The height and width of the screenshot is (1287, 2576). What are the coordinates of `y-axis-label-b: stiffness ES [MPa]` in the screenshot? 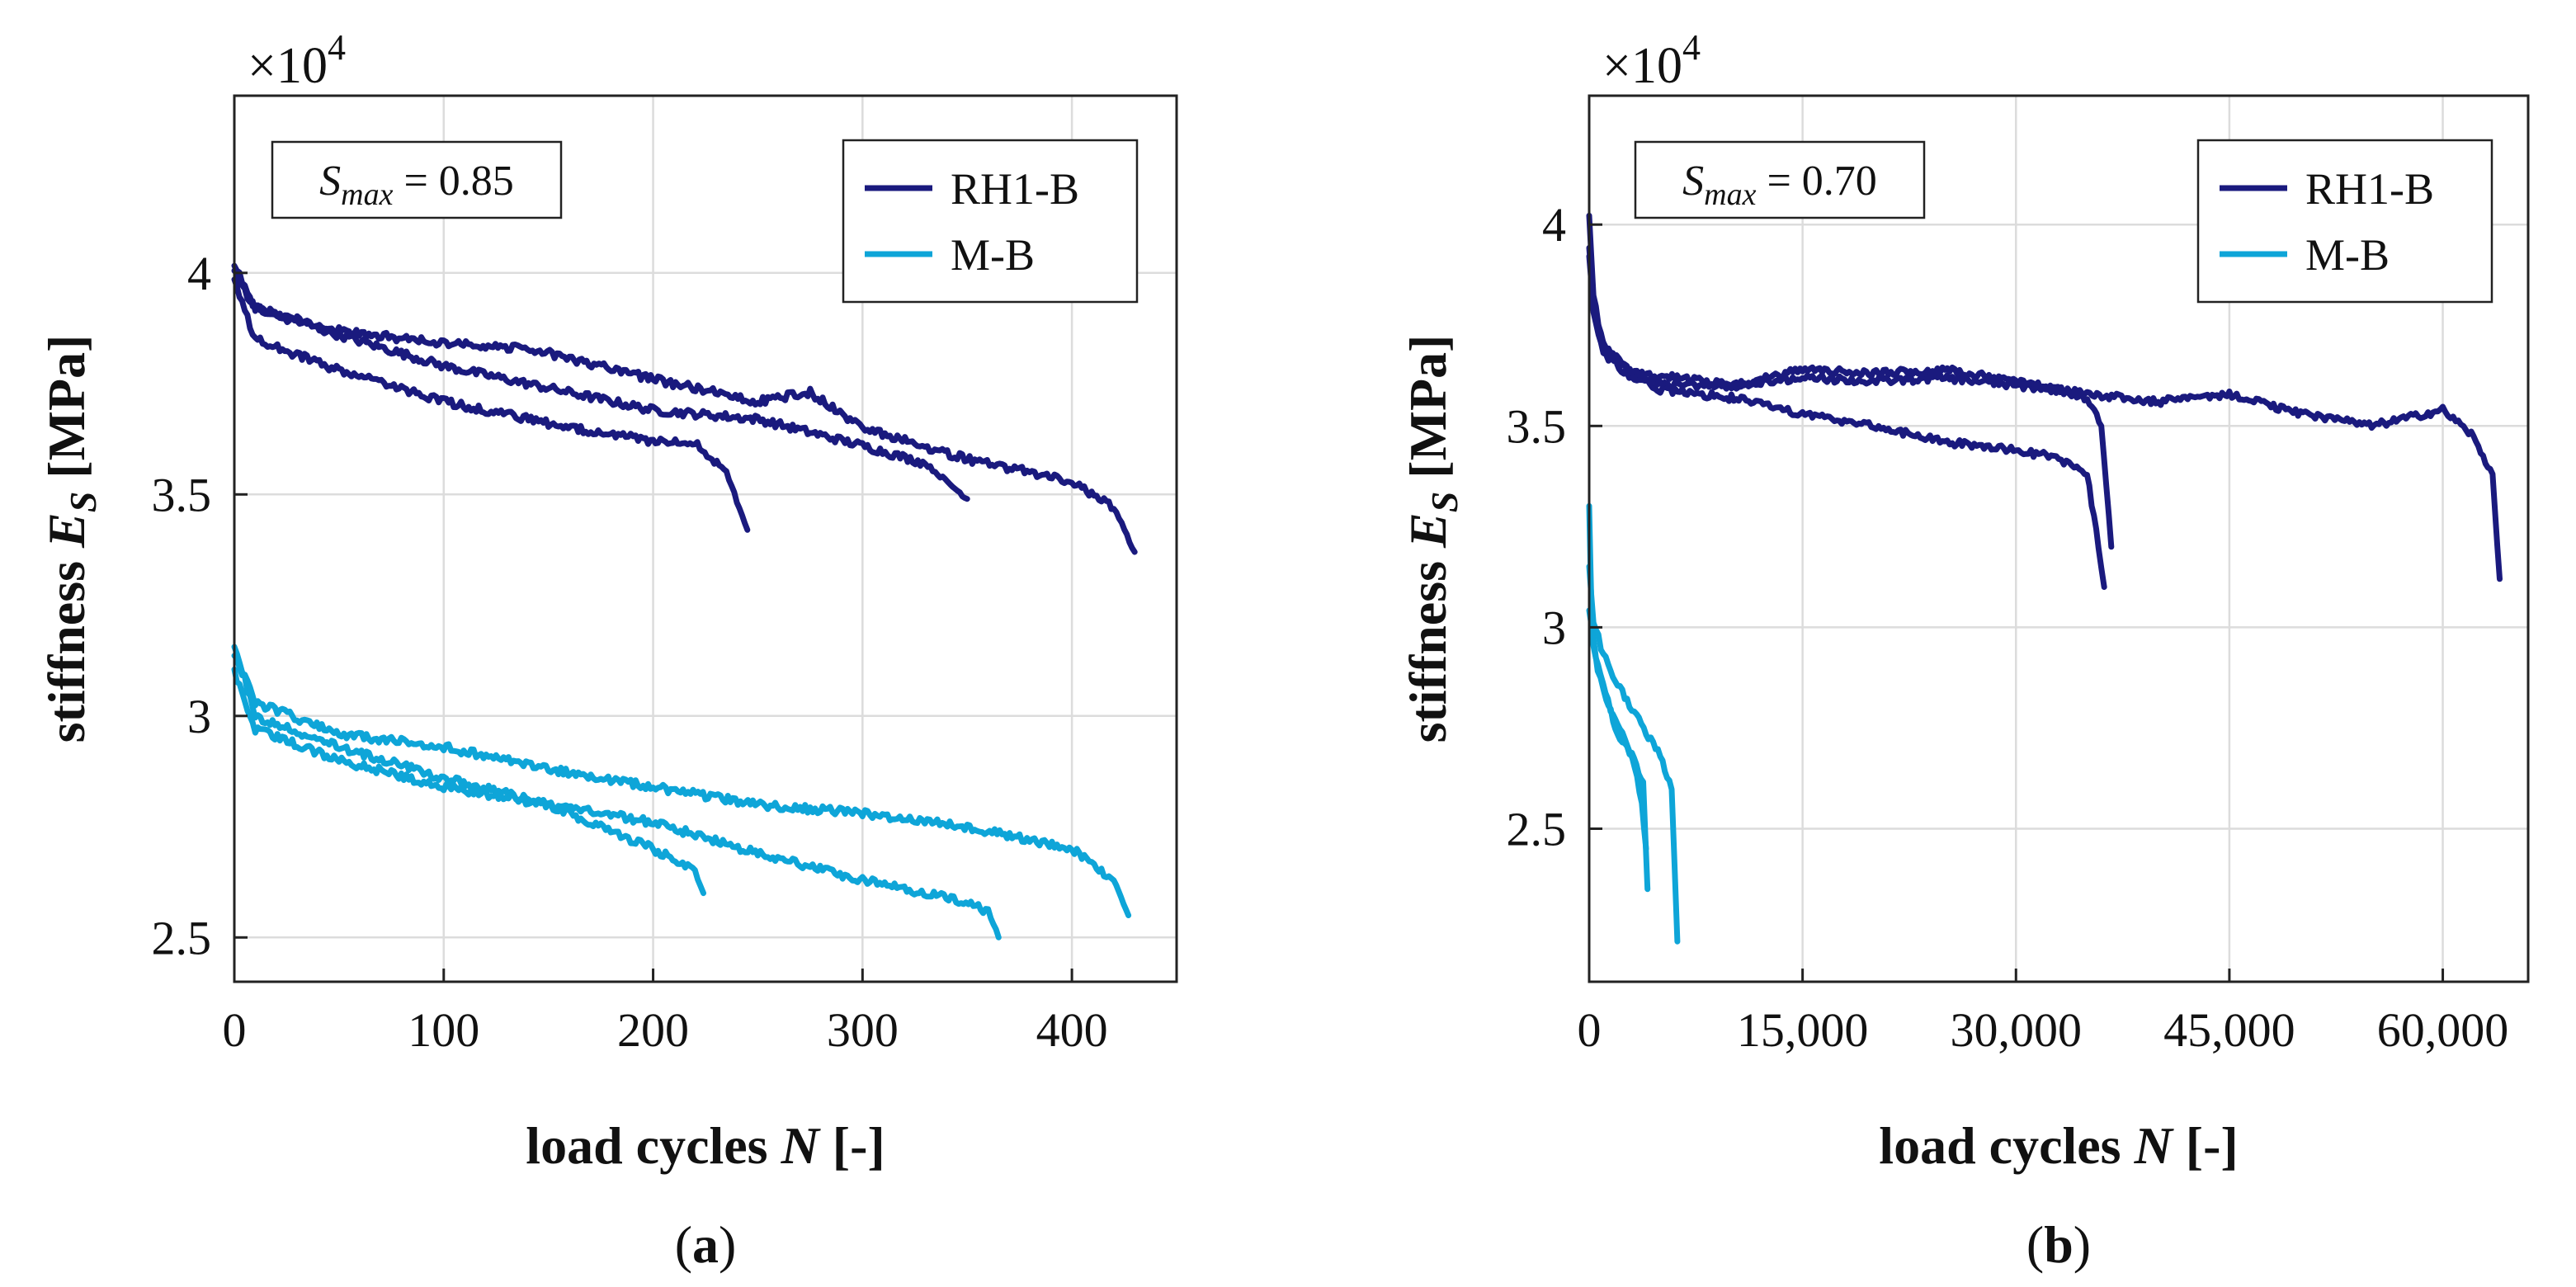 It's located at (1432, 539).